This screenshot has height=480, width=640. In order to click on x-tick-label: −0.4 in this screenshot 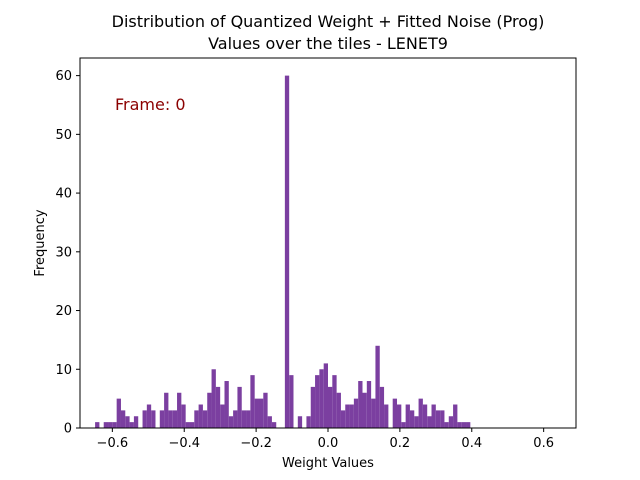, I will do `click(184, 443)`.